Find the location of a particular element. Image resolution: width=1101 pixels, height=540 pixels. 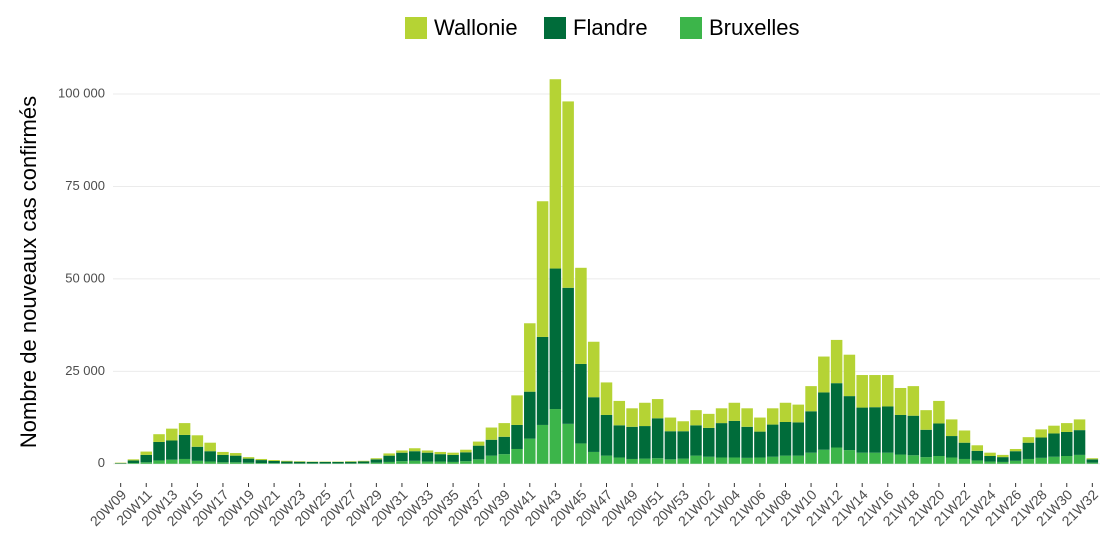

legend-label: Bruxelles is located at coordinates (754, 27).